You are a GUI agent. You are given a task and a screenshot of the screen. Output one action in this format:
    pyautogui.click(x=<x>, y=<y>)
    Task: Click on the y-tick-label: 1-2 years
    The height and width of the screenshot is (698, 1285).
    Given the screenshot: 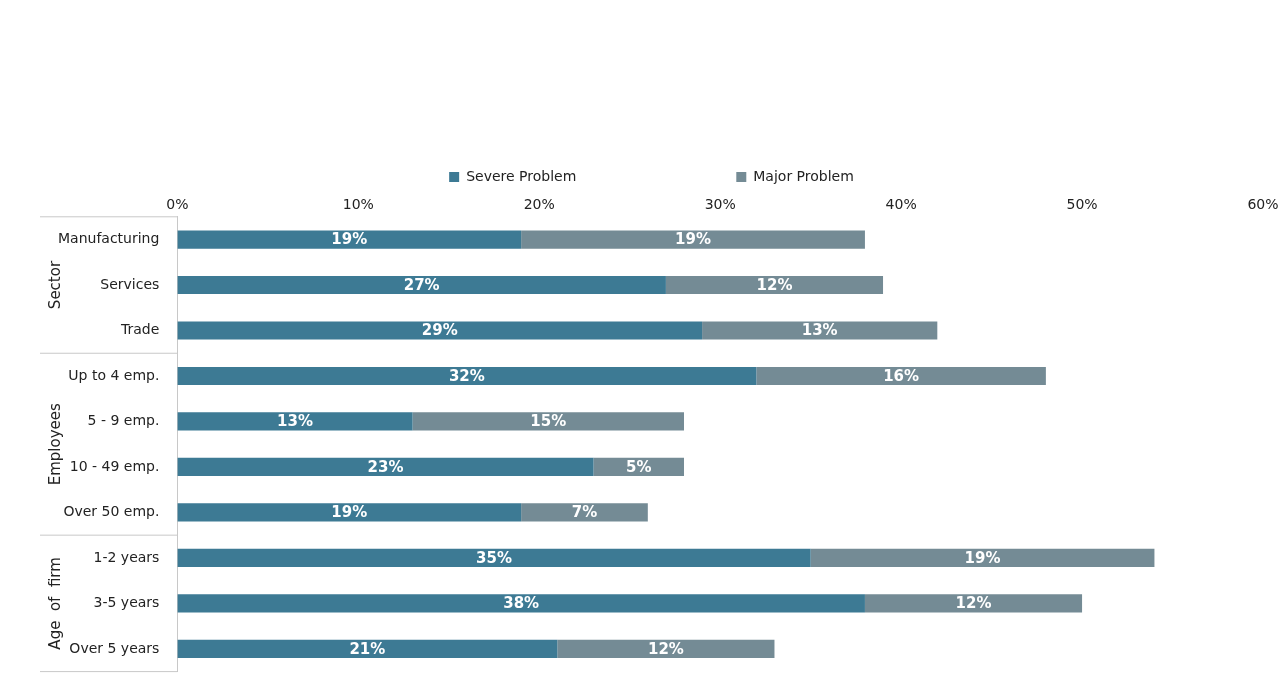 What is the action you would take?
    pyautogui.click(x=126, y=556)
    